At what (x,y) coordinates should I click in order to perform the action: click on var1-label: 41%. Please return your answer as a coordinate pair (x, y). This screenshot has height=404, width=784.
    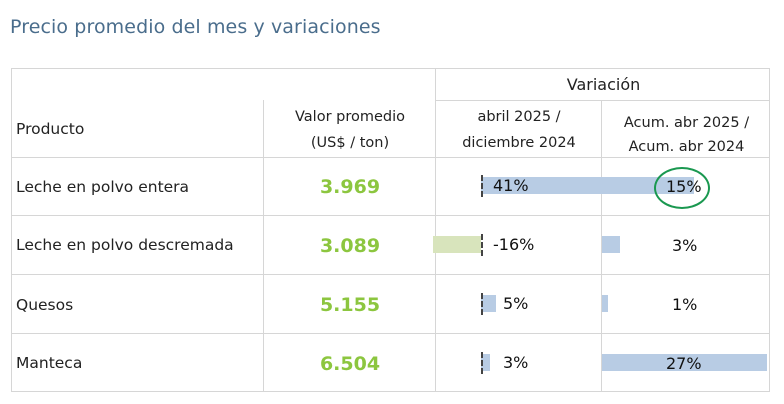
    Looking at the image, I should click on (511, 185).